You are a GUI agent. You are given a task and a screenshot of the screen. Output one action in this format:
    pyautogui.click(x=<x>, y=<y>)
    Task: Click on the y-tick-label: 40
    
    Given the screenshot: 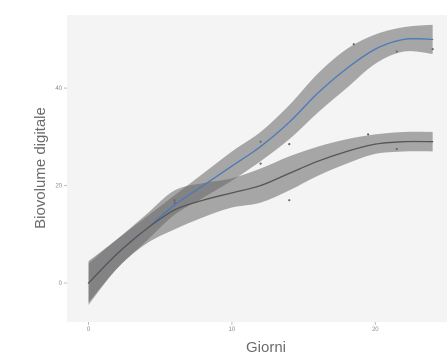 What is the action you would take?
    pyautogui.click(x=58, y=89)
    